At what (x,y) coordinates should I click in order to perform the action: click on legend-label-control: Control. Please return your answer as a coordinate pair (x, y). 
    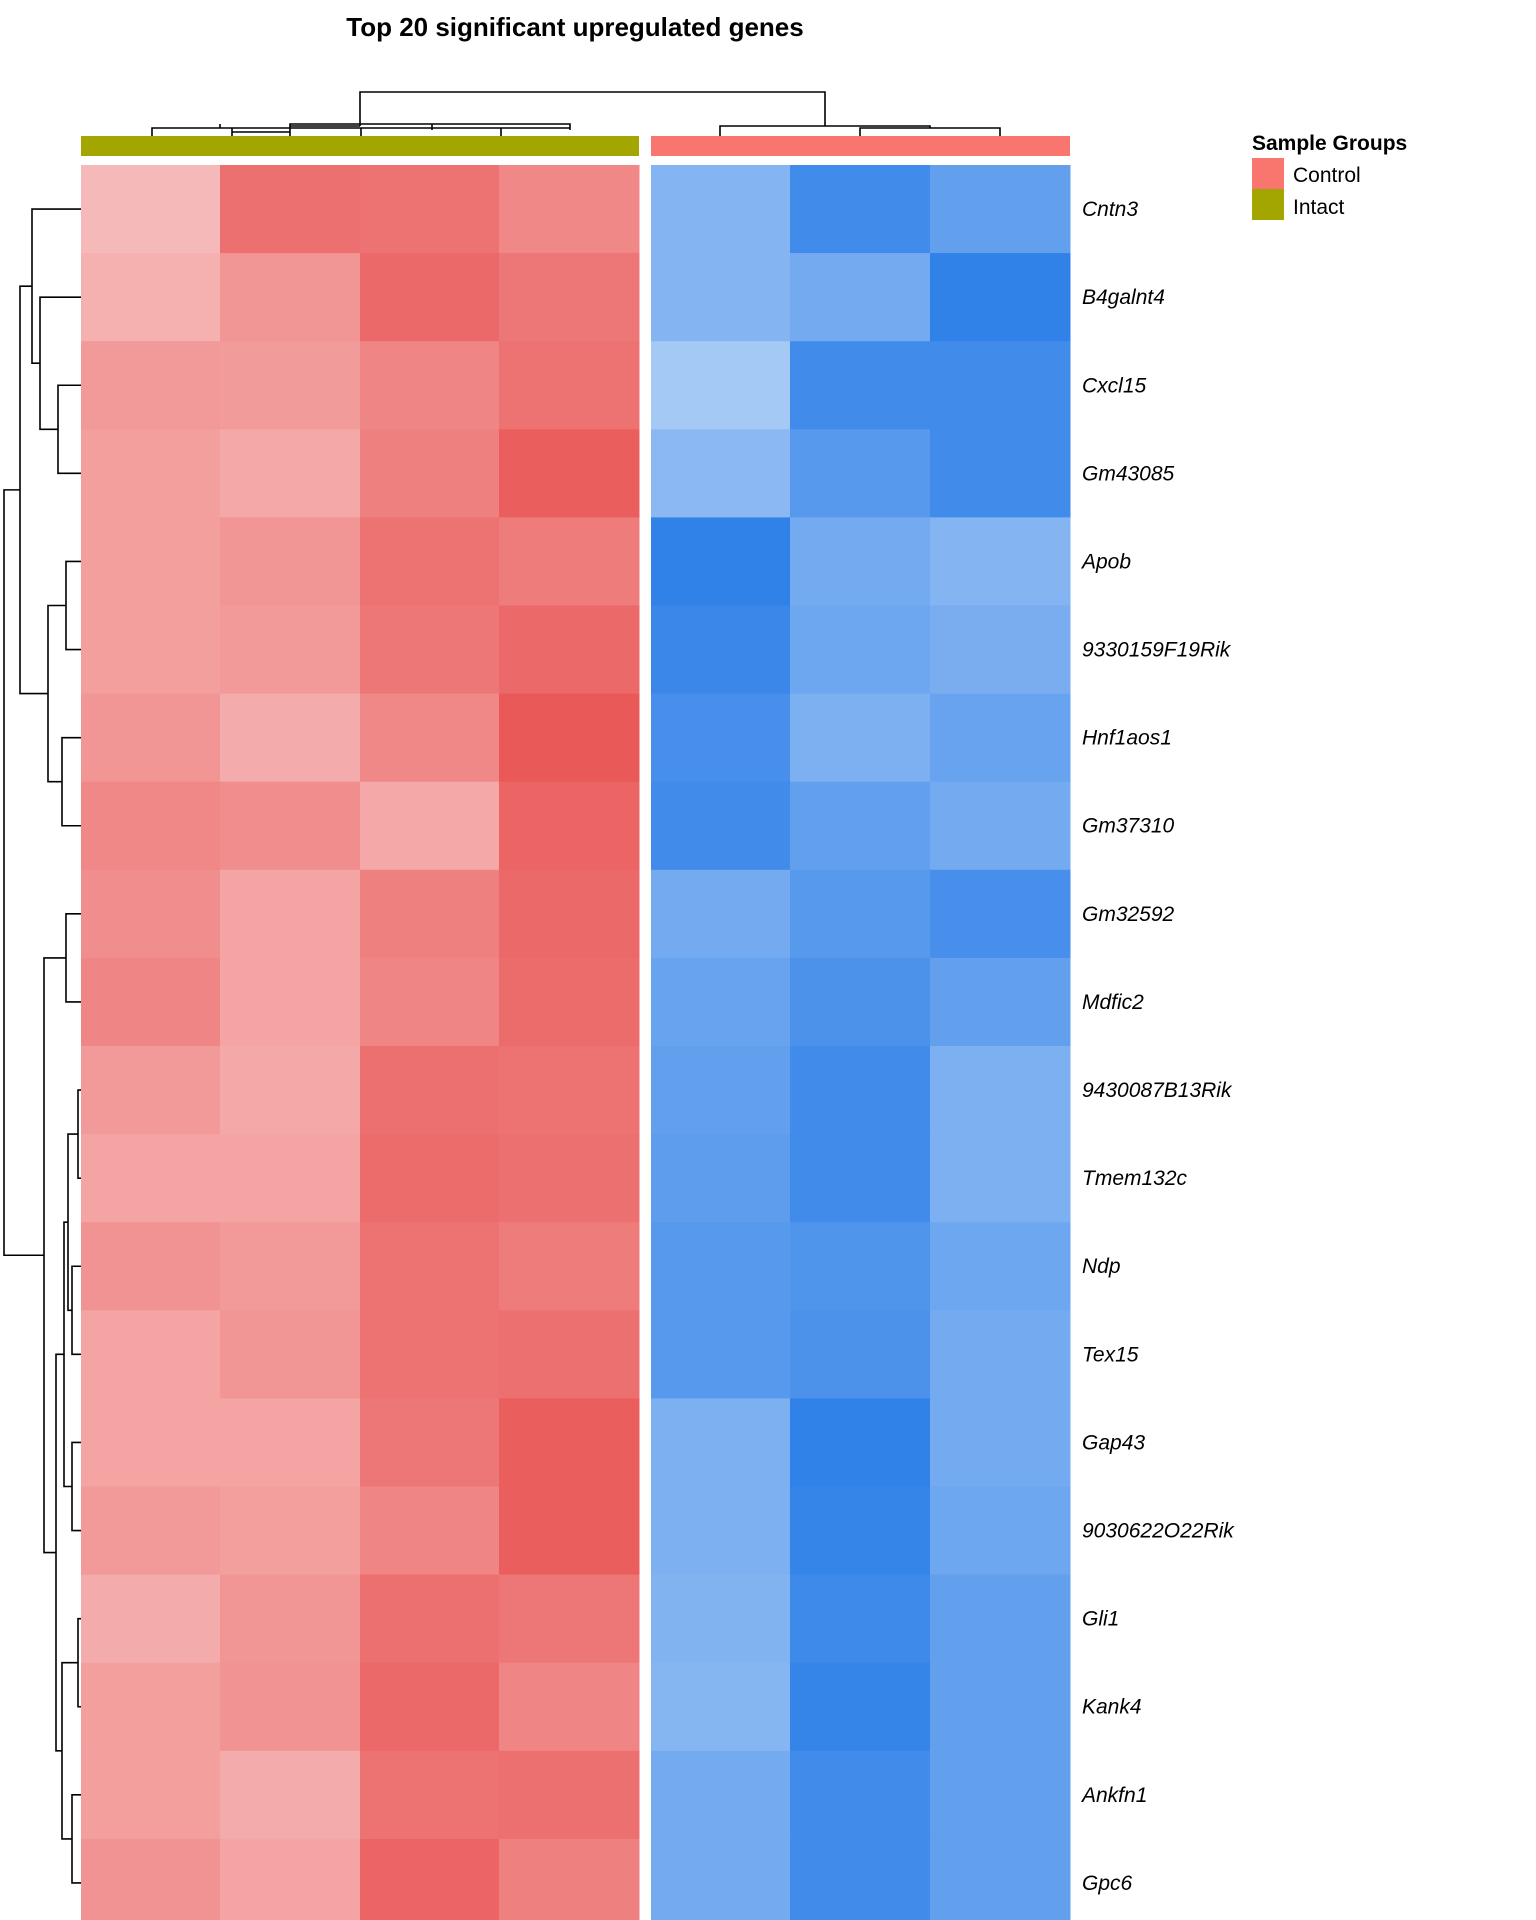
    Looking at the image, I should click on (1327, 175).